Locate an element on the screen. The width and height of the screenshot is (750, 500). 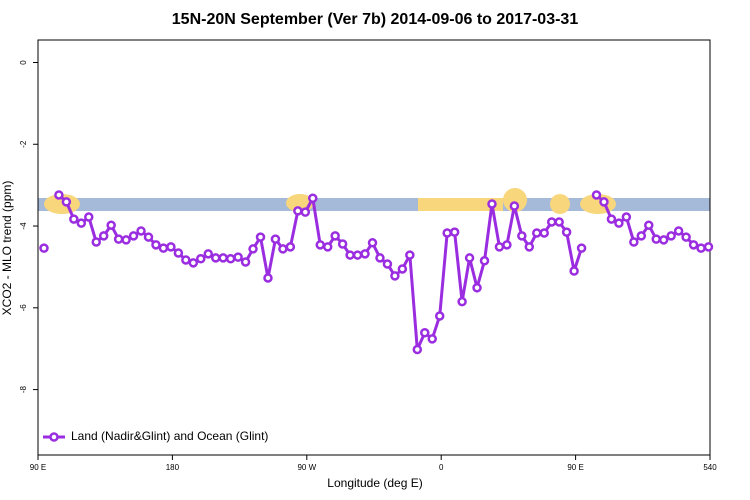
y-tick-label: 0 is located at coordinates (23, 62).